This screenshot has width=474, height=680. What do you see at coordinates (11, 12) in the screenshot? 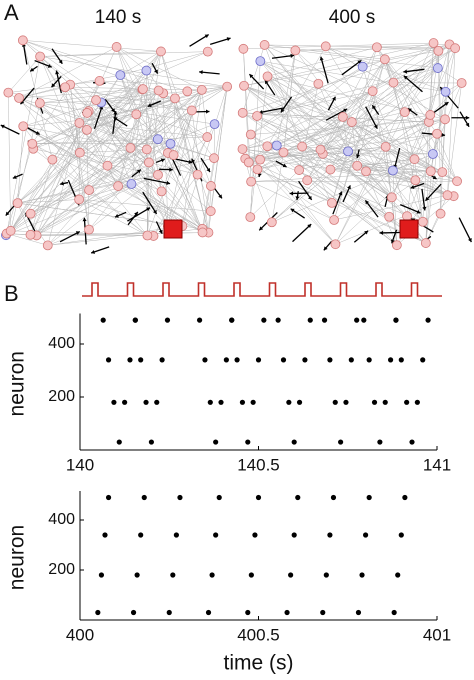
I see `panel-label: A` at bounding box center [11, 12].